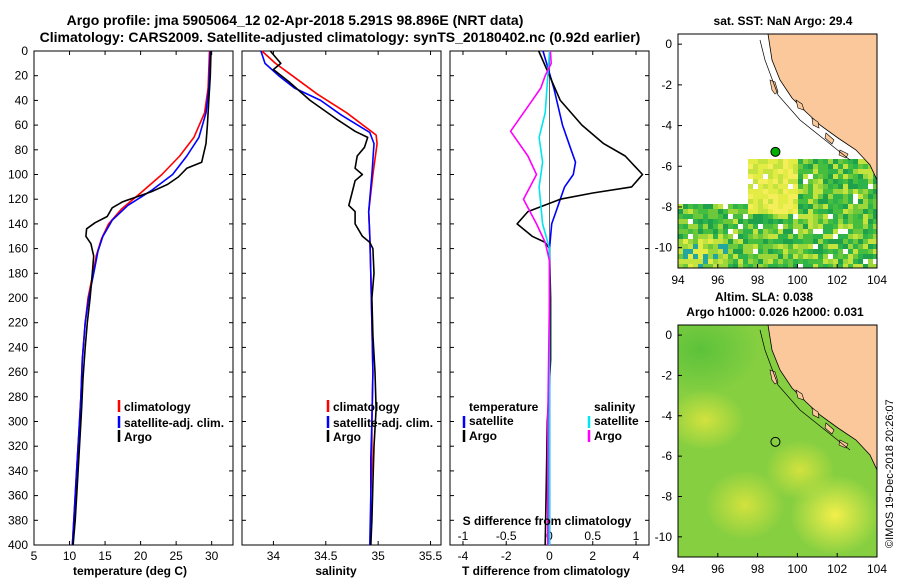  I want to click on legend-label-argo: Argo, so click(138, 437).